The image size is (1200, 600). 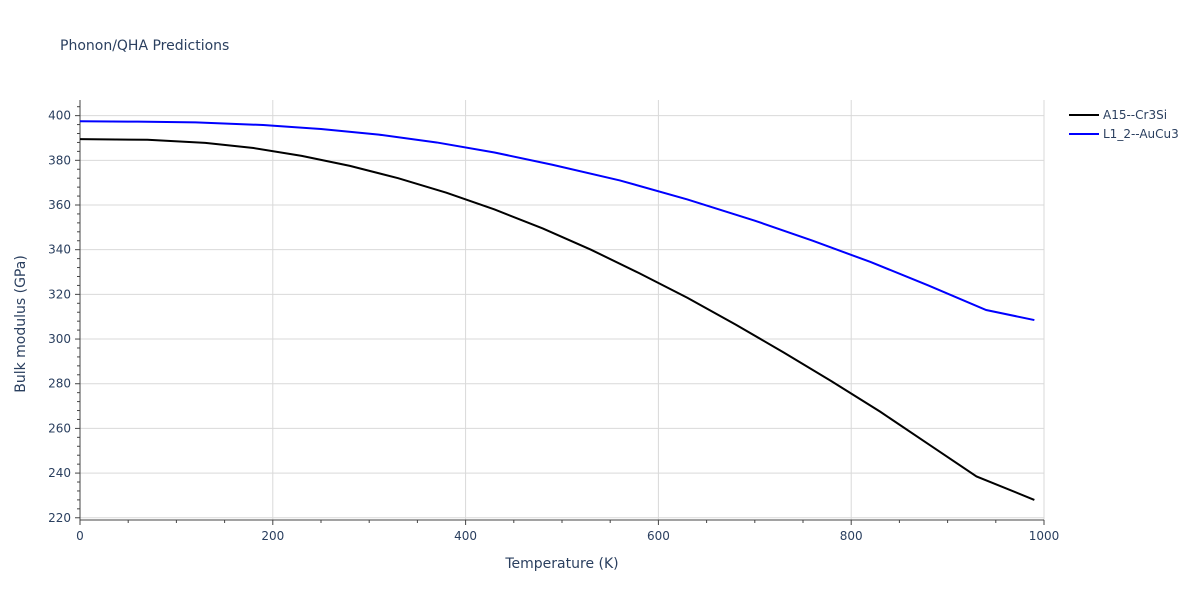 I want to click on y-tick-label: 240, so click(x=59, y=473).